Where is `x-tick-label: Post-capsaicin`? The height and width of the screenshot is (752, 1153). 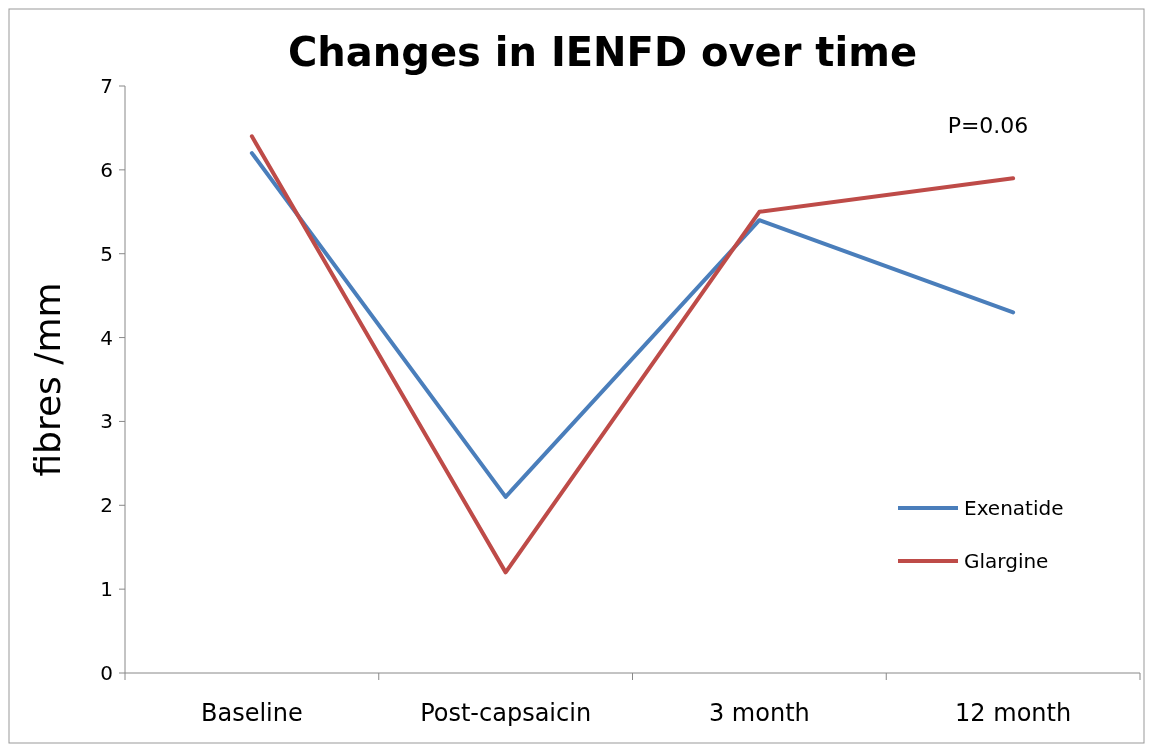
x-tick-label: Post-capsaicin is located at coordinates (506, 713).